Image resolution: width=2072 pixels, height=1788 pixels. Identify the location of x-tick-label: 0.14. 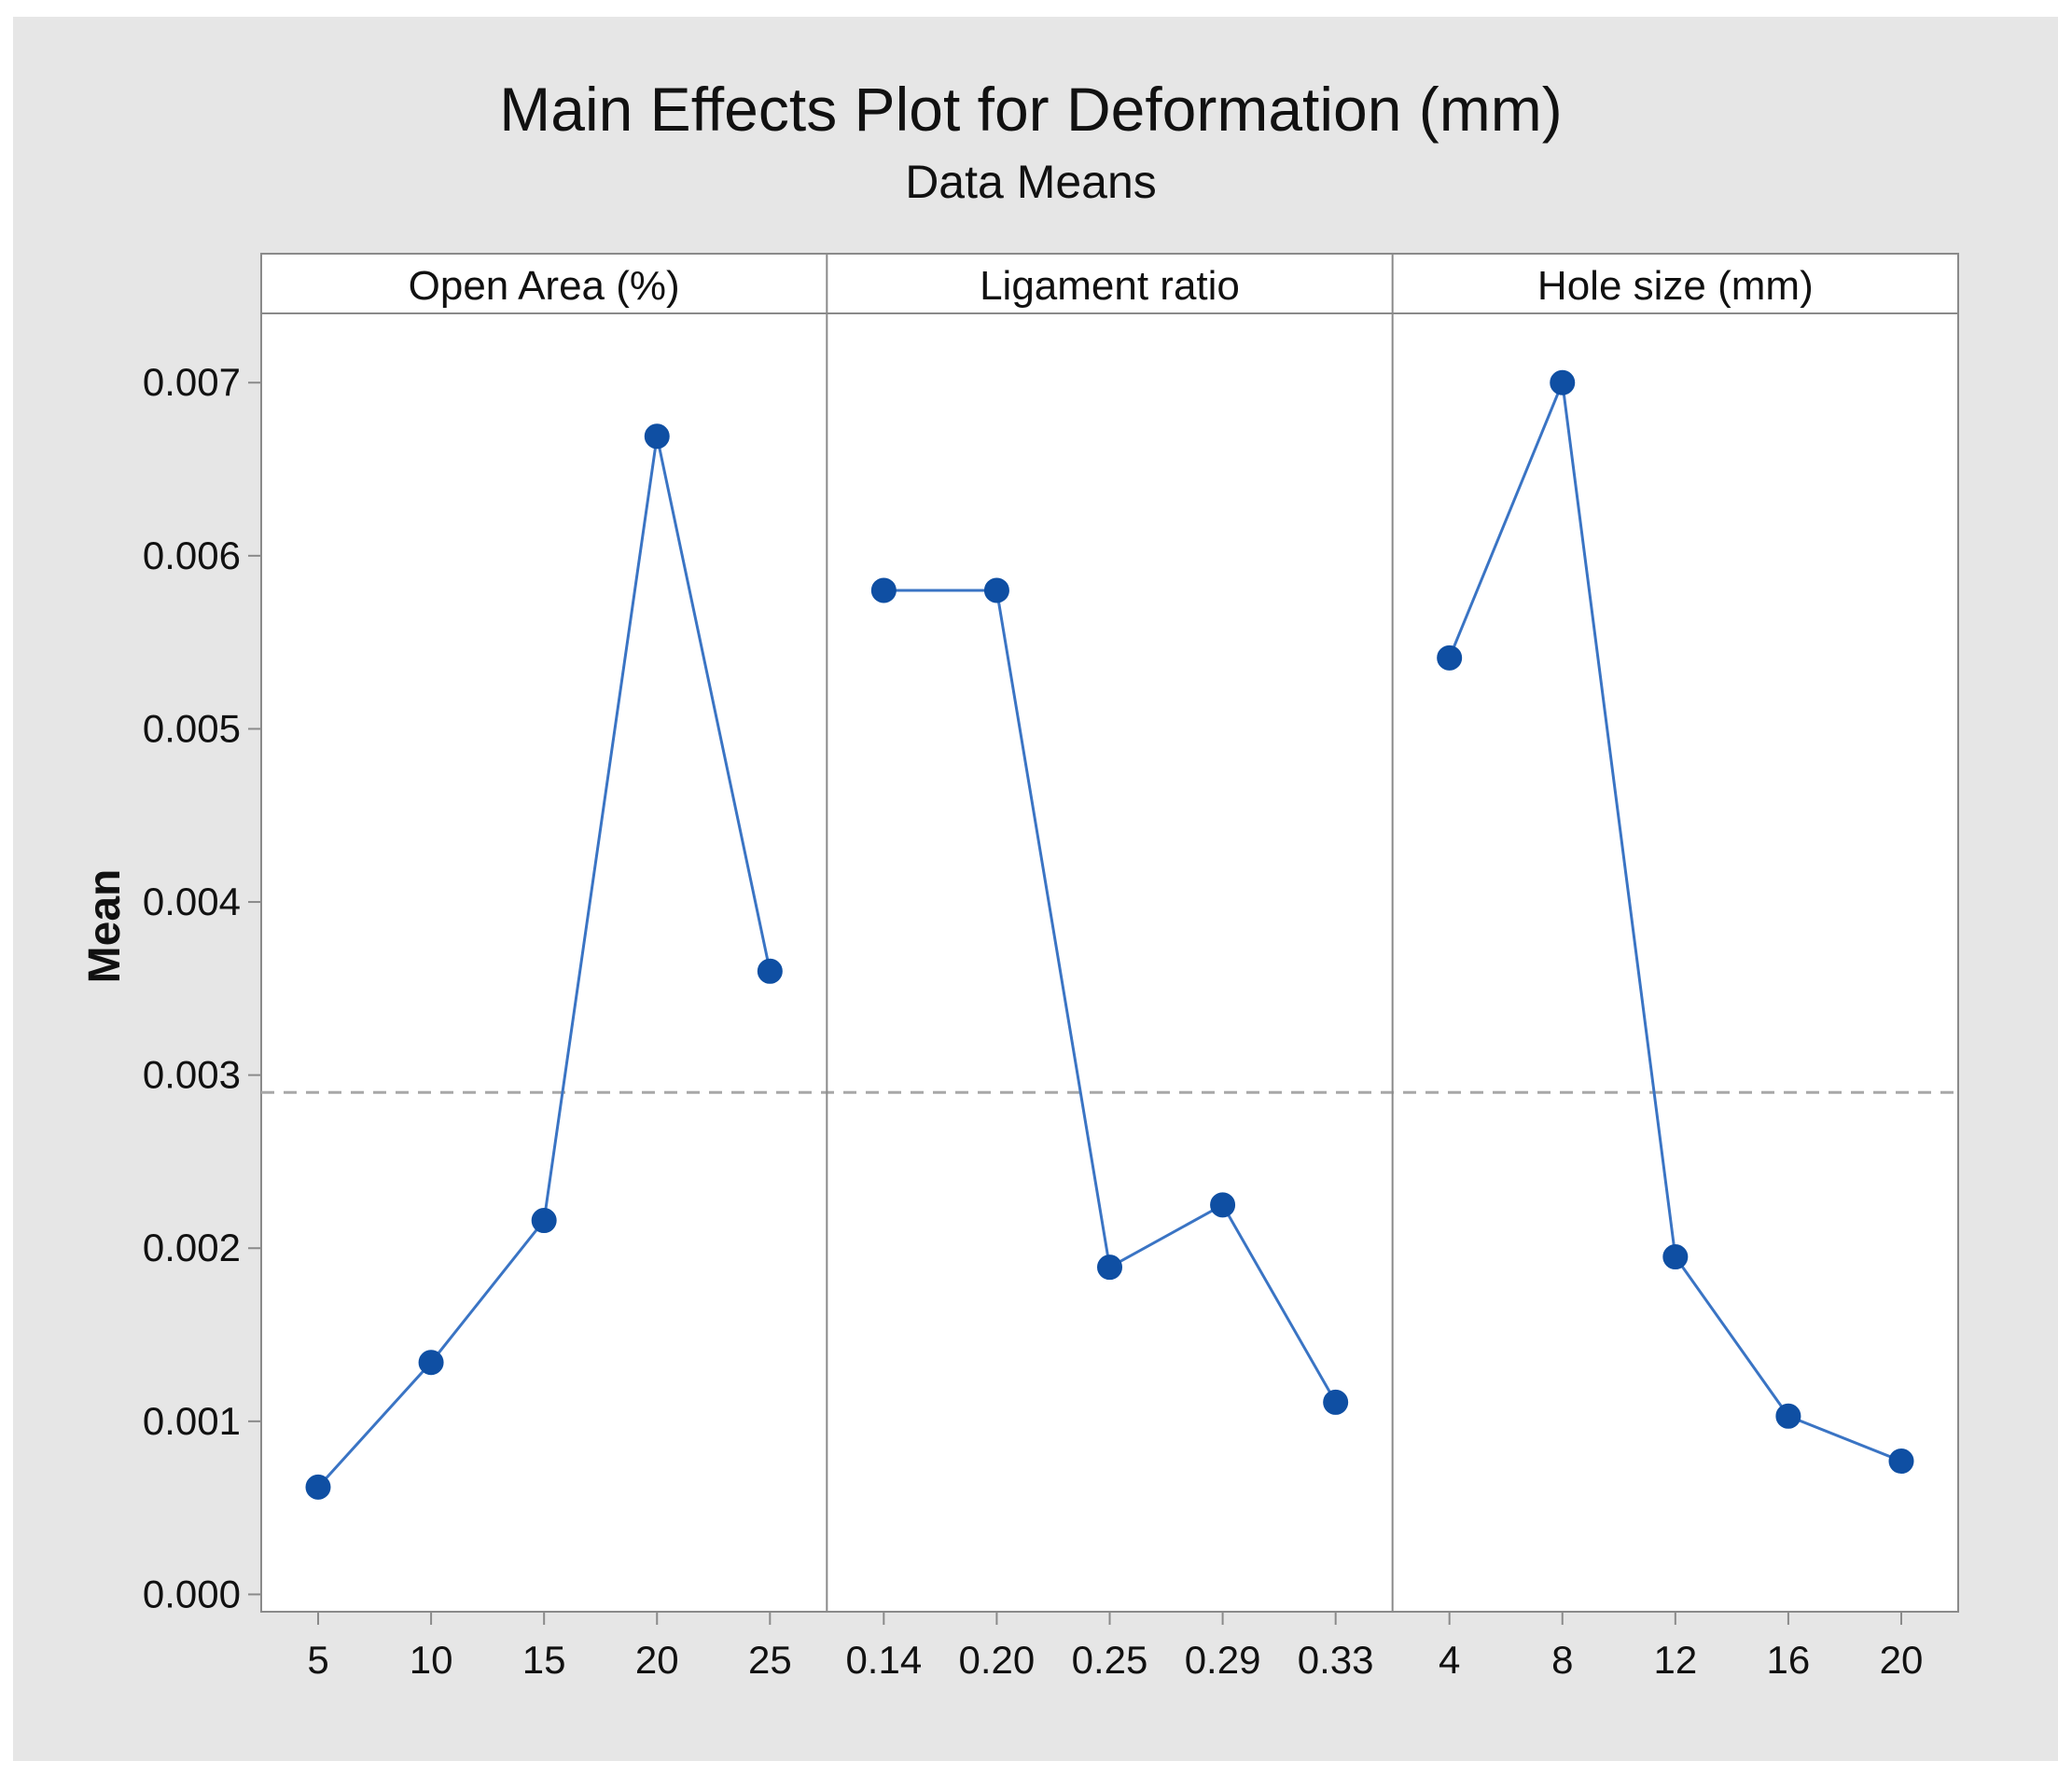
(883, 1660).